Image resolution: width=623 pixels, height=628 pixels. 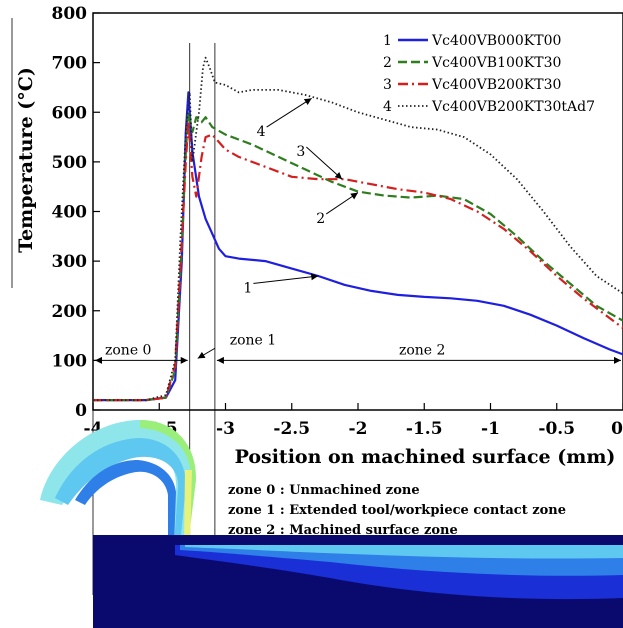 I want to click on chip-mid, so click(x=120, y=491).